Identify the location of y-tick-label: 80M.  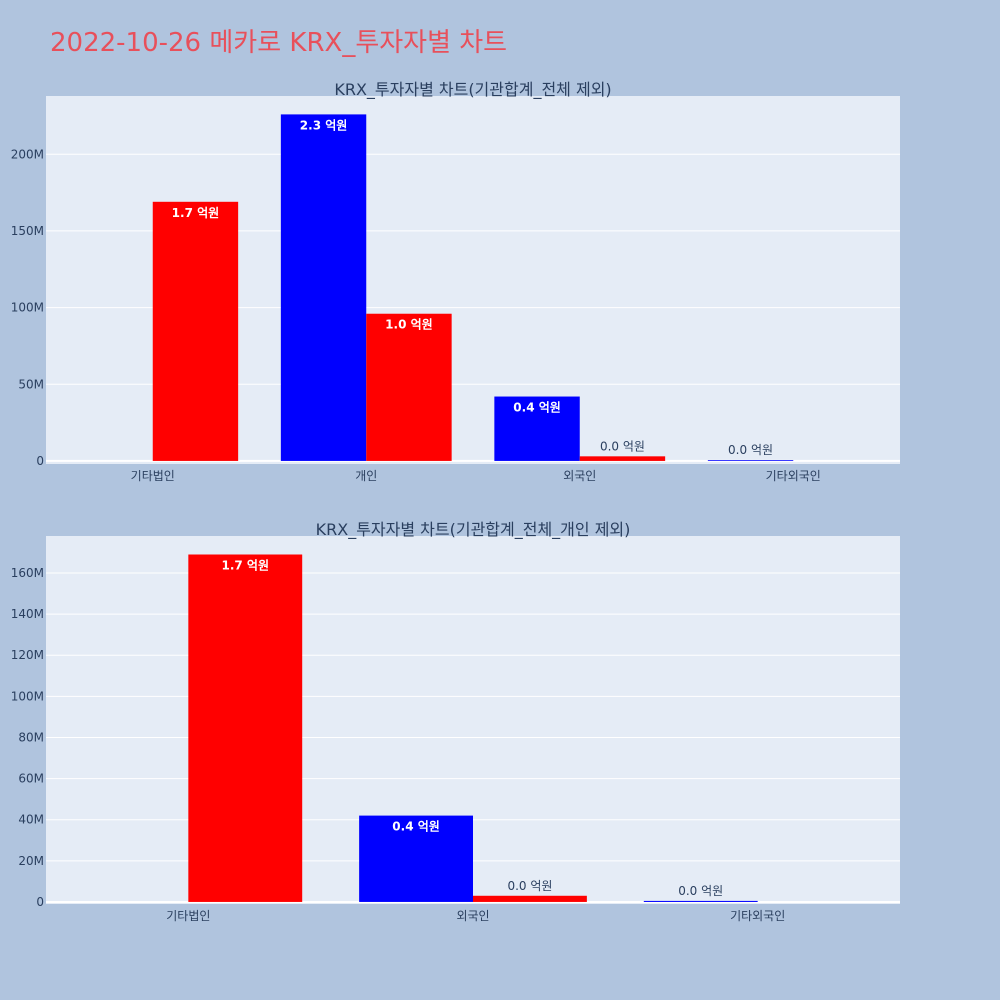
(31, 737).